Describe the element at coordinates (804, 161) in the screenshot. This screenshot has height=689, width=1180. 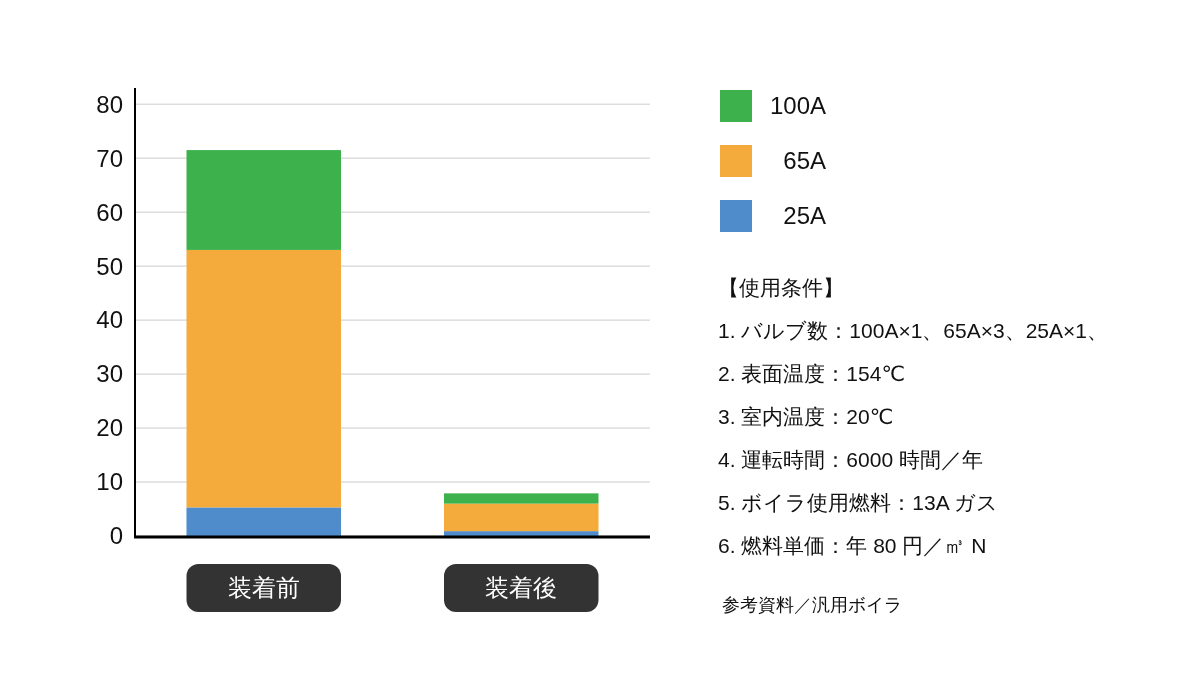
I see `legend-label: 65A` at that location.